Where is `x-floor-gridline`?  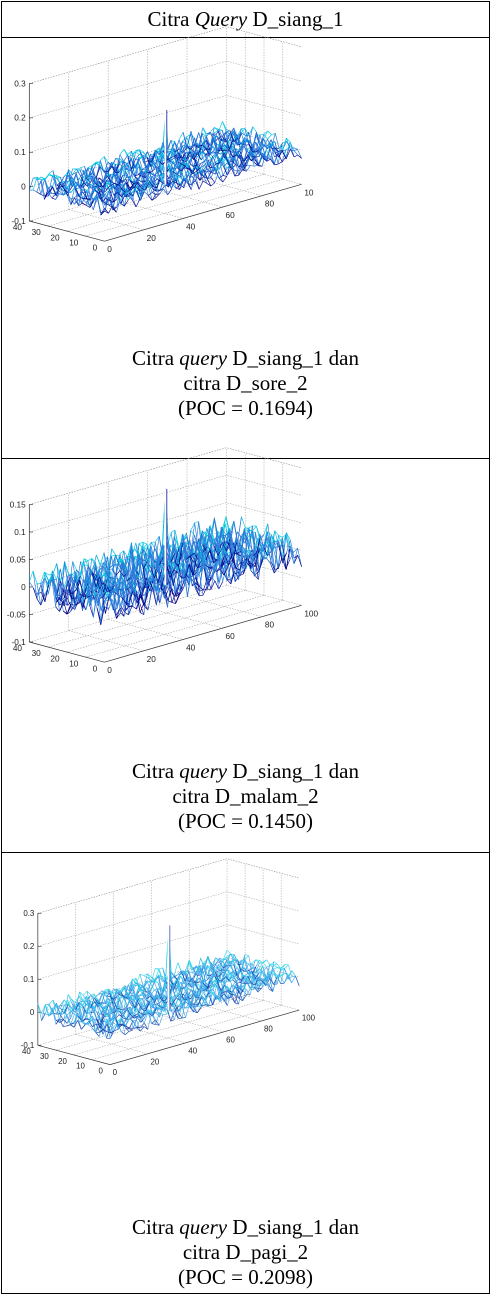 x-floor-gridline is located at coordinates (111, 1044).